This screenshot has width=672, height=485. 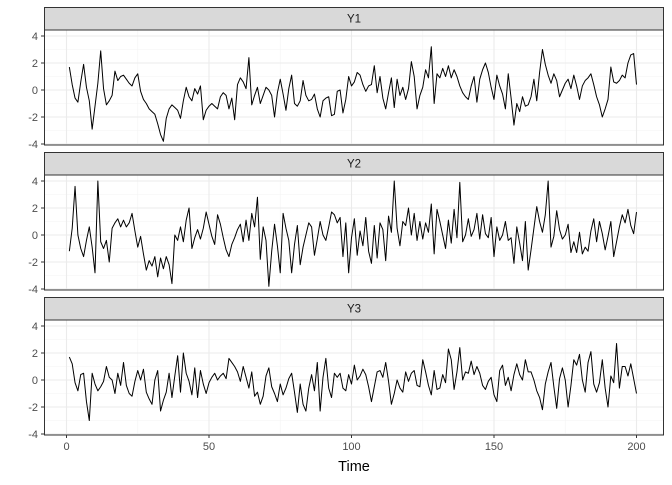 I want to click on series-line-y3, so click(x=352, y=382).